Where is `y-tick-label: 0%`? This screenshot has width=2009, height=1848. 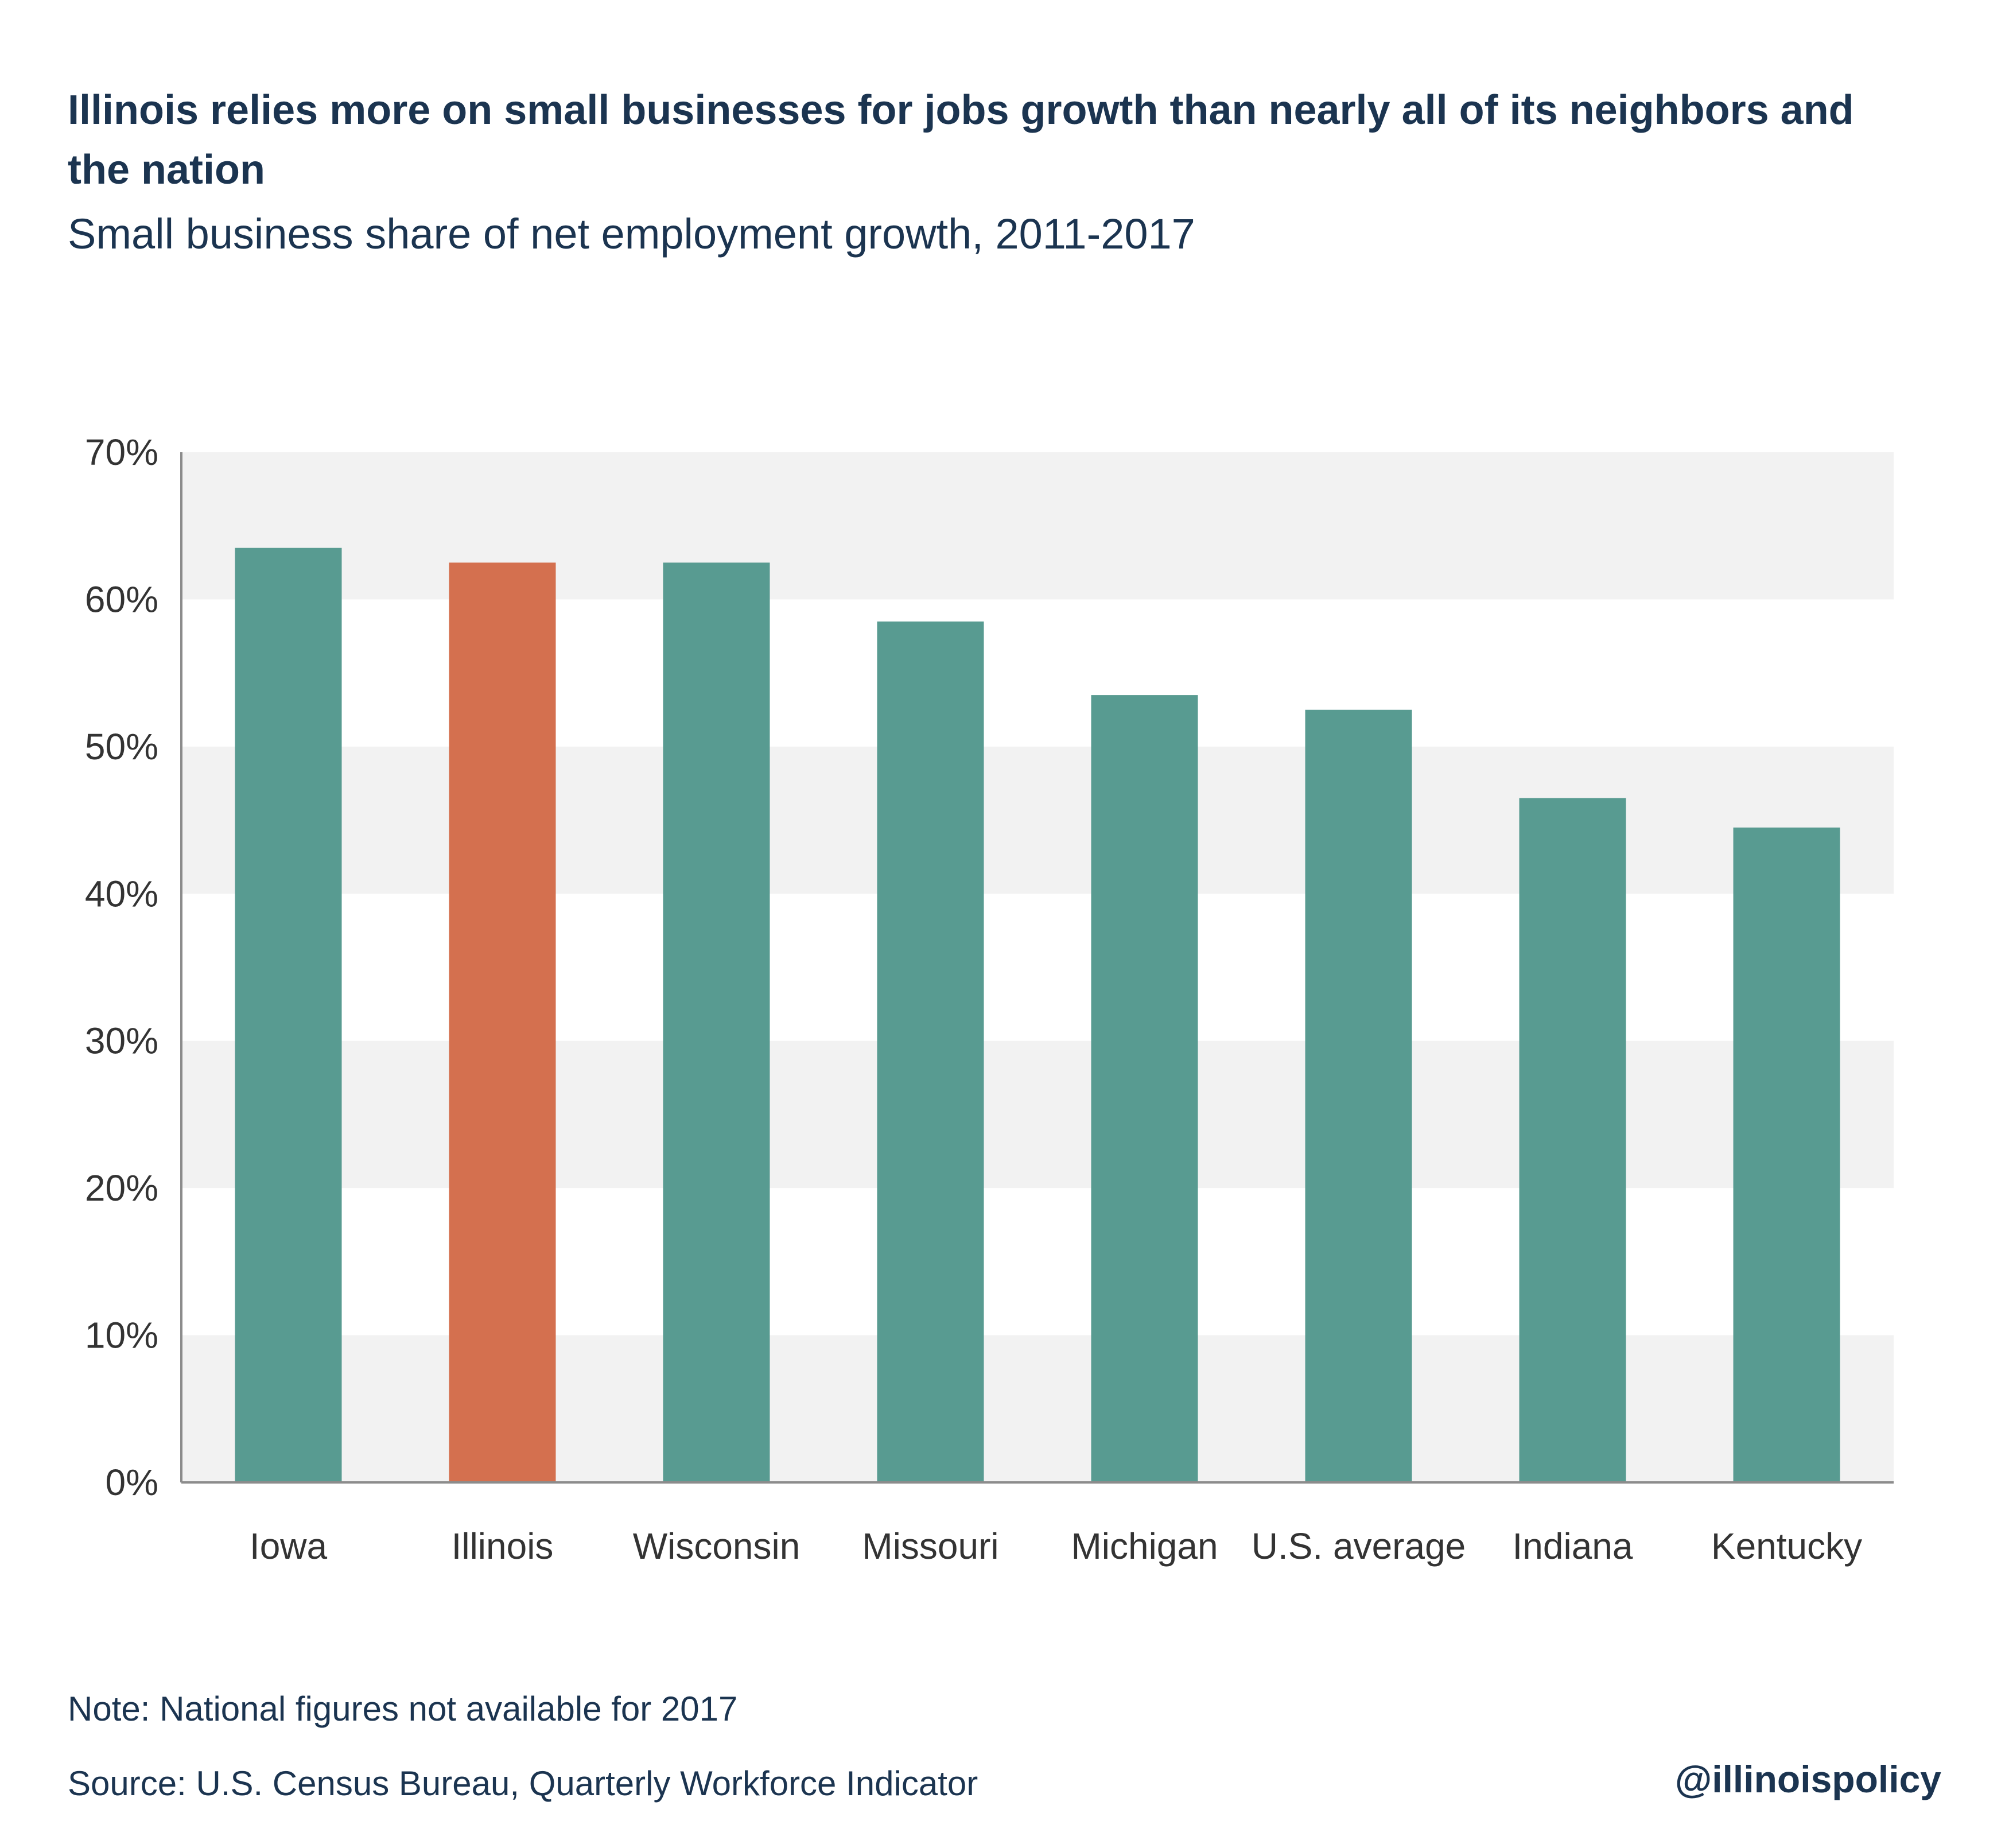
y-tick-label: 0% is located at coordinates (132, 1482).